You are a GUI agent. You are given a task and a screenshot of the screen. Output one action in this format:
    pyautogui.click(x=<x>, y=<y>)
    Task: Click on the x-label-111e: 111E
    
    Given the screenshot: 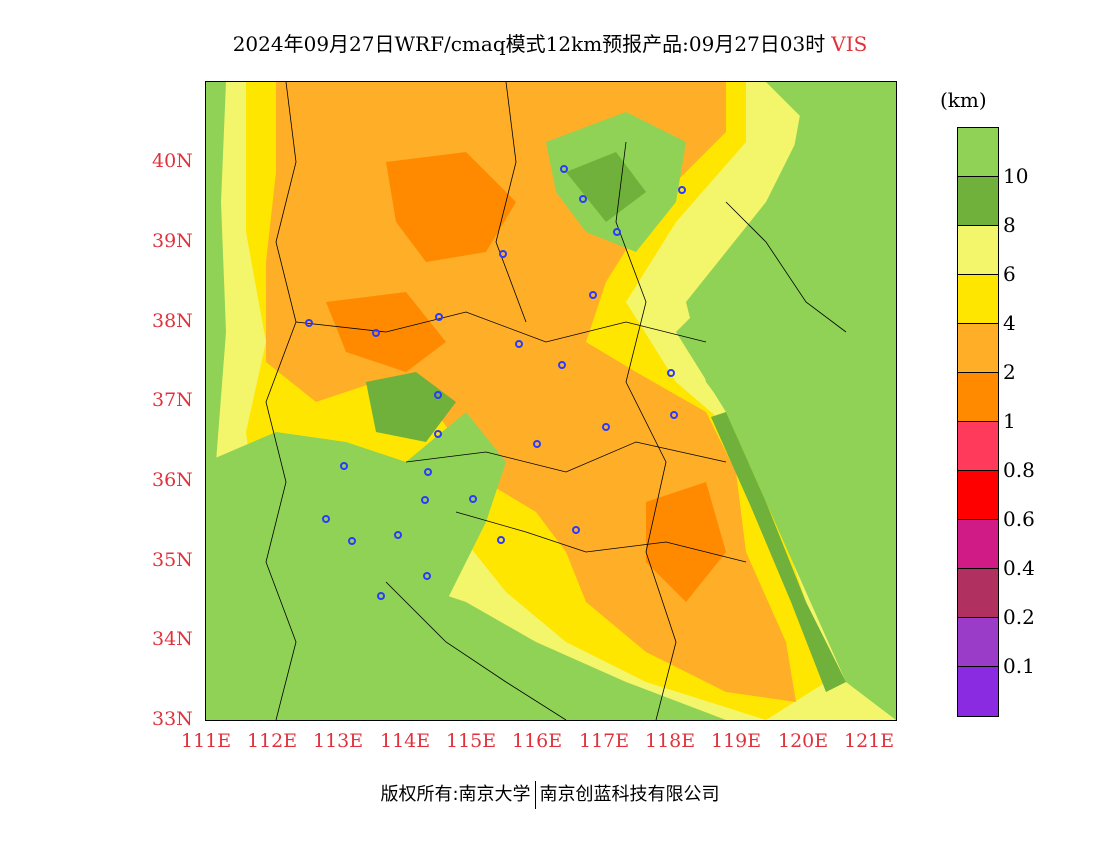 What is the action you would take?
    pyautogui.click(x=206, y=741)
    